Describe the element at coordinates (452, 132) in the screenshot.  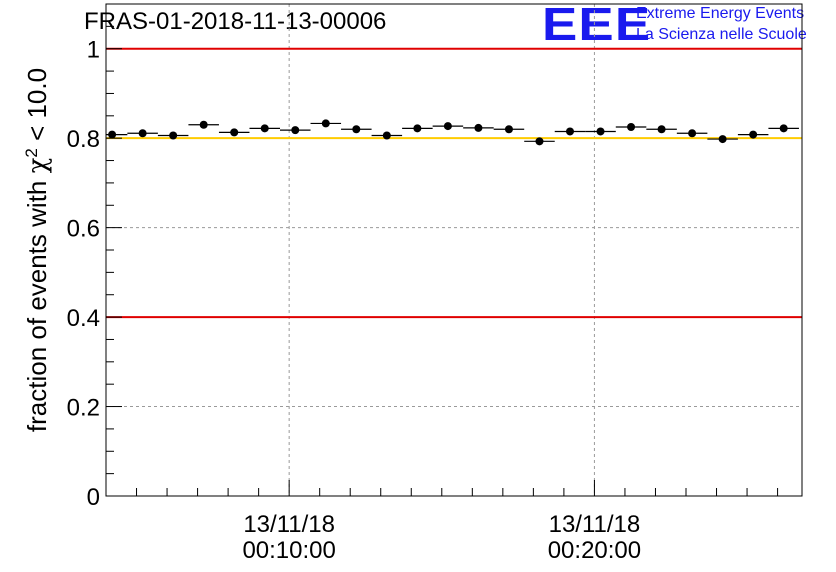
I see `data-points` at that location.